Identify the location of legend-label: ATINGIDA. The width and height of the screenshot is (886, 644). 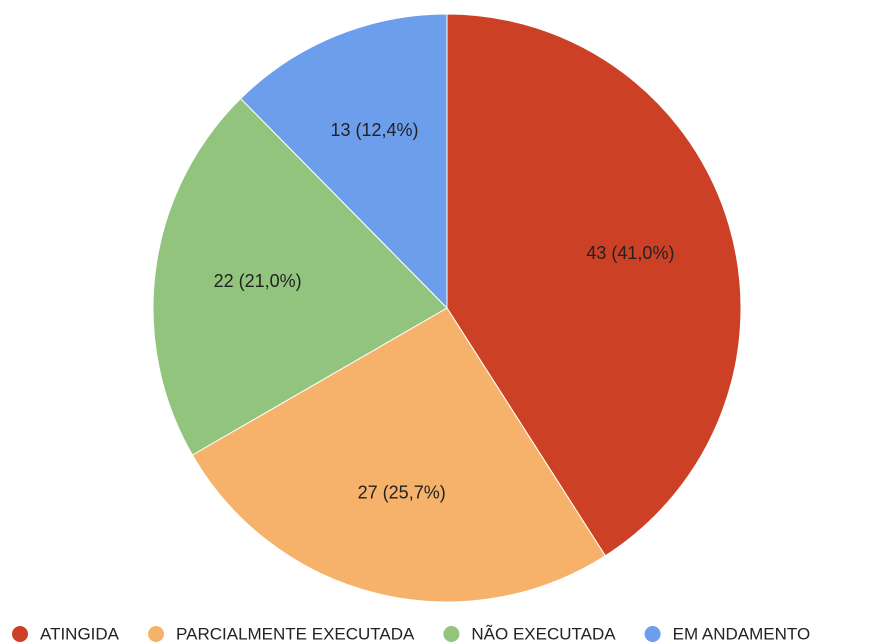
(80, 633).